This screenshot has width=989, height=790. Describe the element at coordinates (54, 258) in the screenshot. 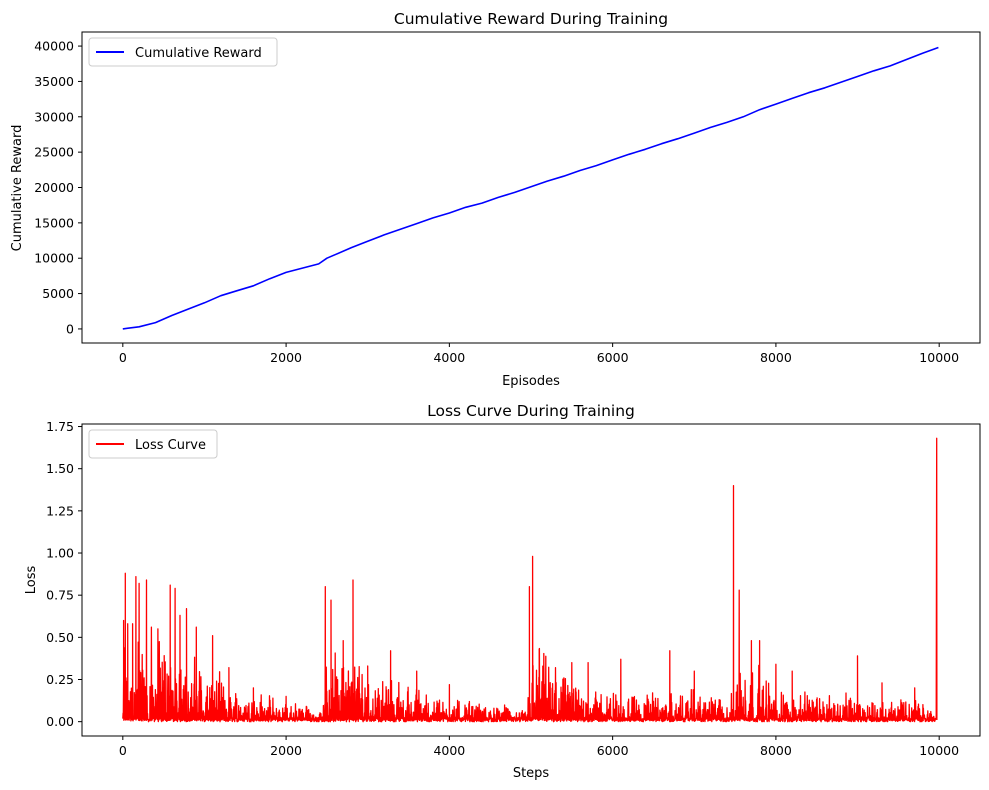

I see `y-tick-label: 10000` at that location.